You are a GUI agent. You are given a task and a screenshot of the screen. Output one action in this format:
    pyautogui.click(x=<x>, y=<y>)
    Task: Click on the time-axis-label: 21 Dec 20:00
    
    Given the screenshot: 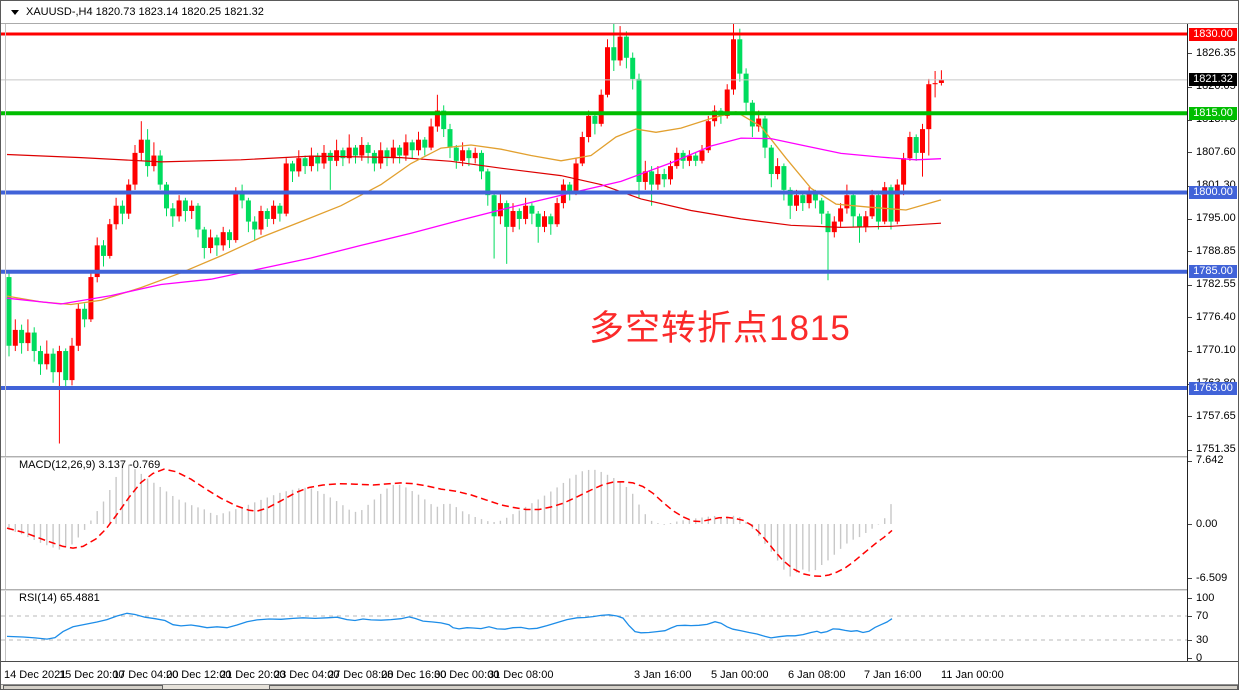 What is the action you would take?
    pyautogui.click(x=253, y=675)
    